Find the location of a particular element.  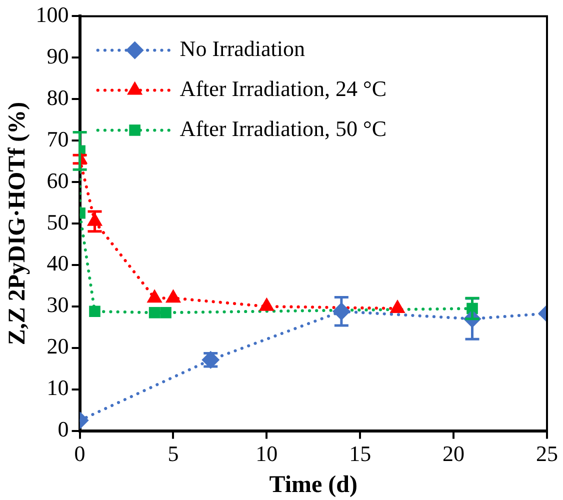

x-tick-label: 0 is located at coordinates (80, 453).